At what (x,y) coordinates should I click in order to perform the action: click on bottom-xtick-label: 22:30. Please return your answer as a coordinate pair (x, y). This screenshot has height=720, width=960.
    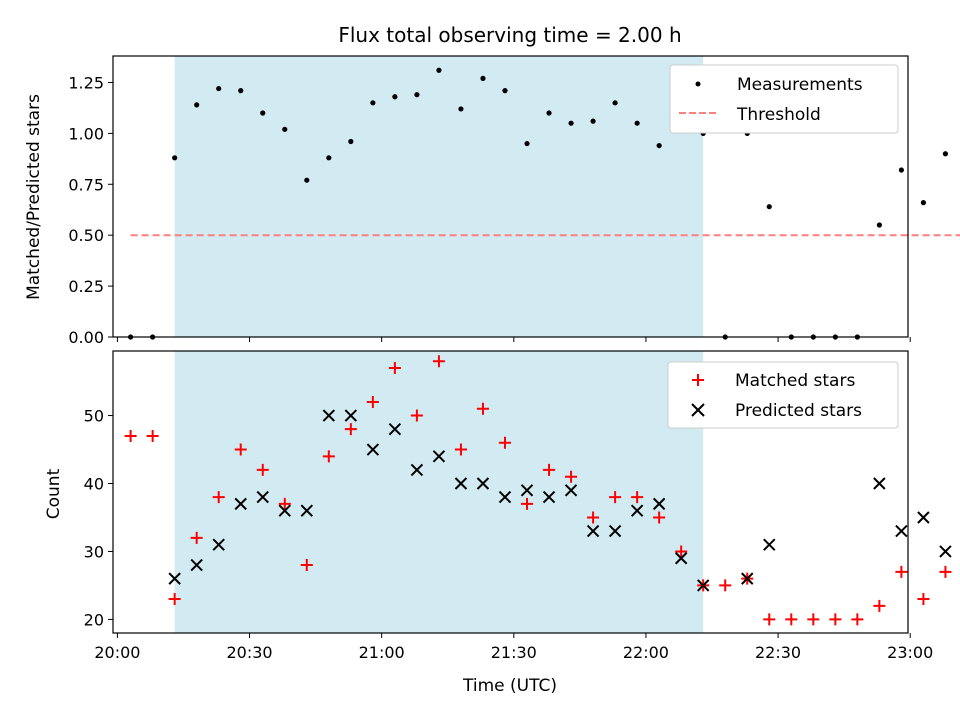
    Looking at the image, I should click on (778, 652).